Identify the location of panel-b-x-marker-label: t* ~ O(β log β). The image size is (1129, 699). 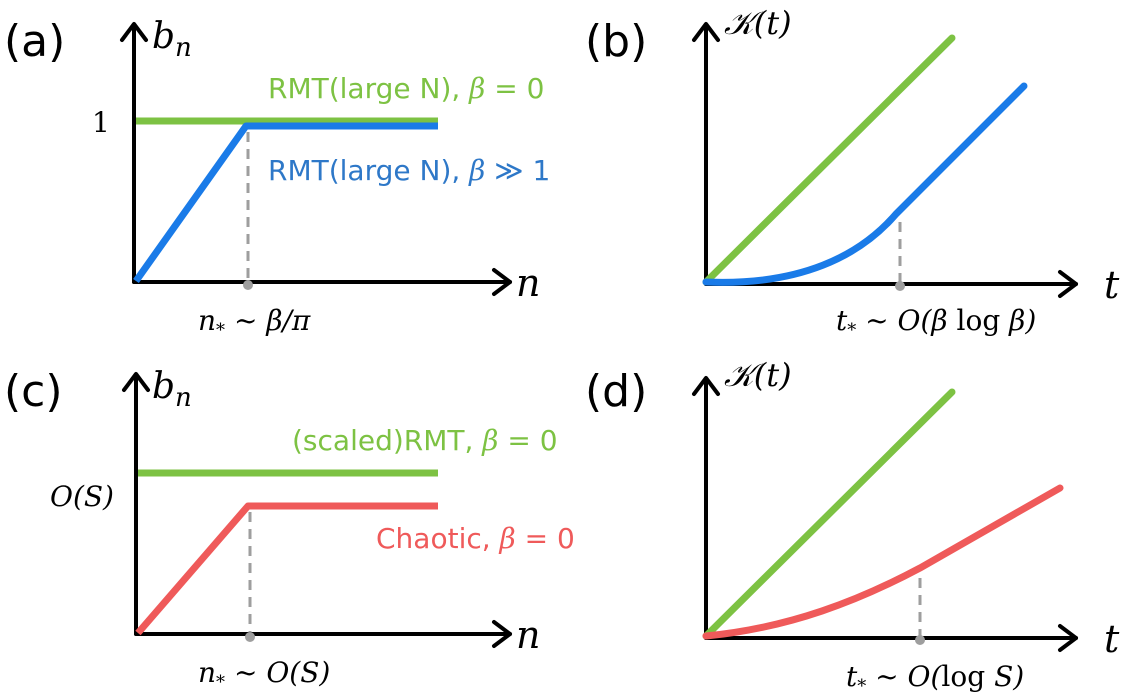
(936, 322).